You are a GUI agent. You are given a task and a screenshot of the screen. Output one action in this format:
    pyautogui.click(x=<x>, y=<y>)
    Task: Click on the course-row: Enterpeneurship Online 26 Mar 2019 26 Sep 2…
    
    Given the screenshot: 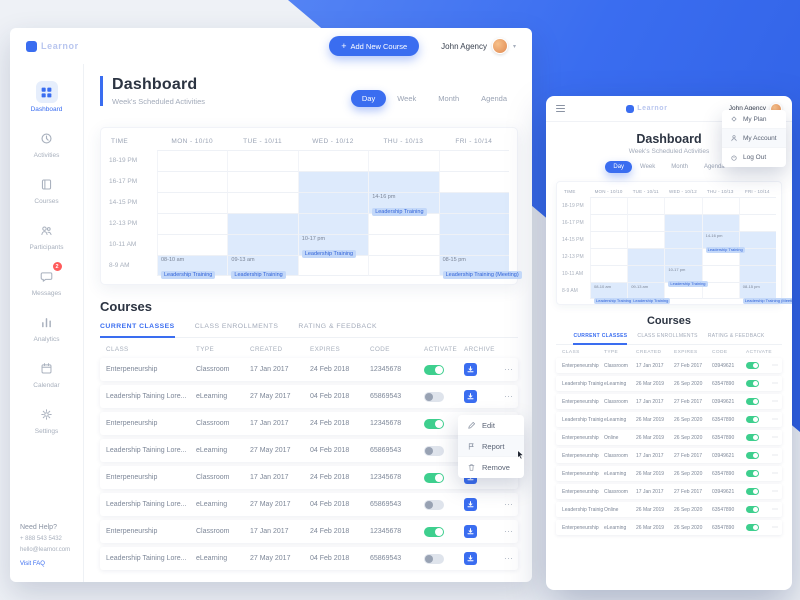 What is the action you would take?
    pyautogui.click(x=669, y=437)
    